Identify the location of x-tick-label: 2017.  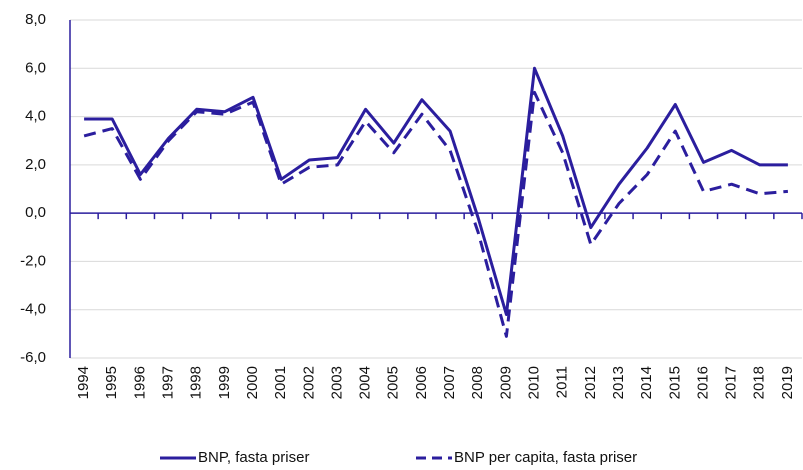
(731, 382).